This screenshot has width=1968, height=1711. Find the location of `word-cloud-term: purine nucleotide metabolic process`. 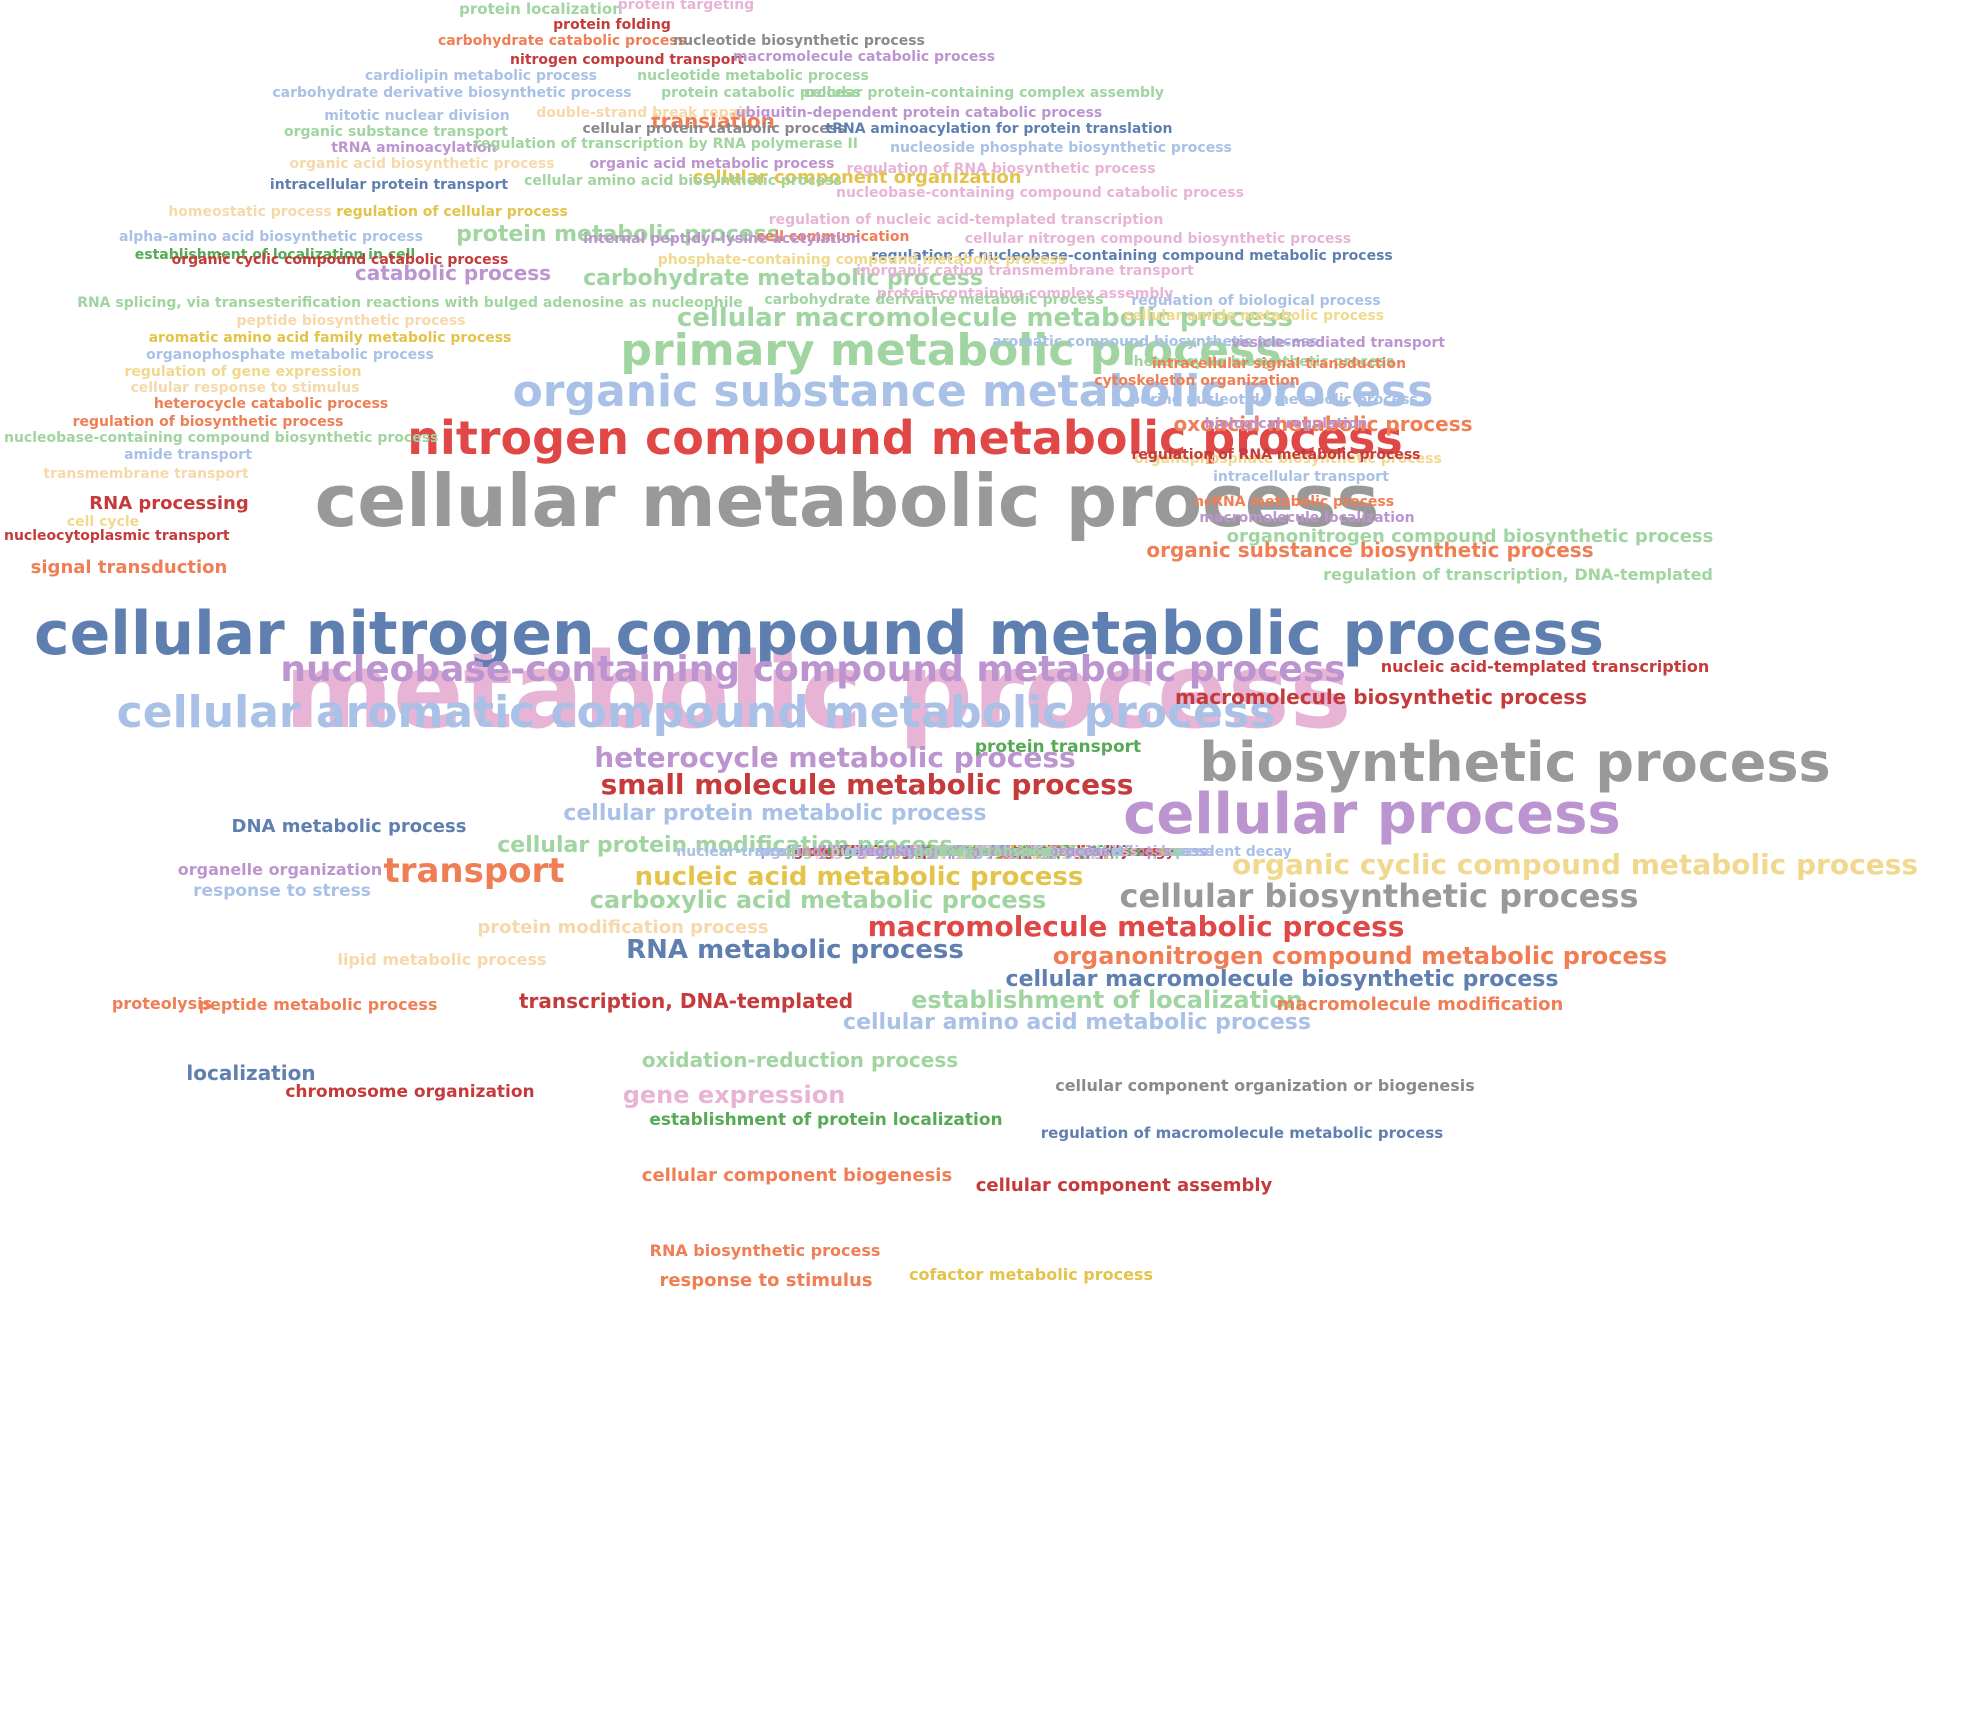

word-cloud-term: purine nucleotide metabolic process is located at coordinates (1274, 400).